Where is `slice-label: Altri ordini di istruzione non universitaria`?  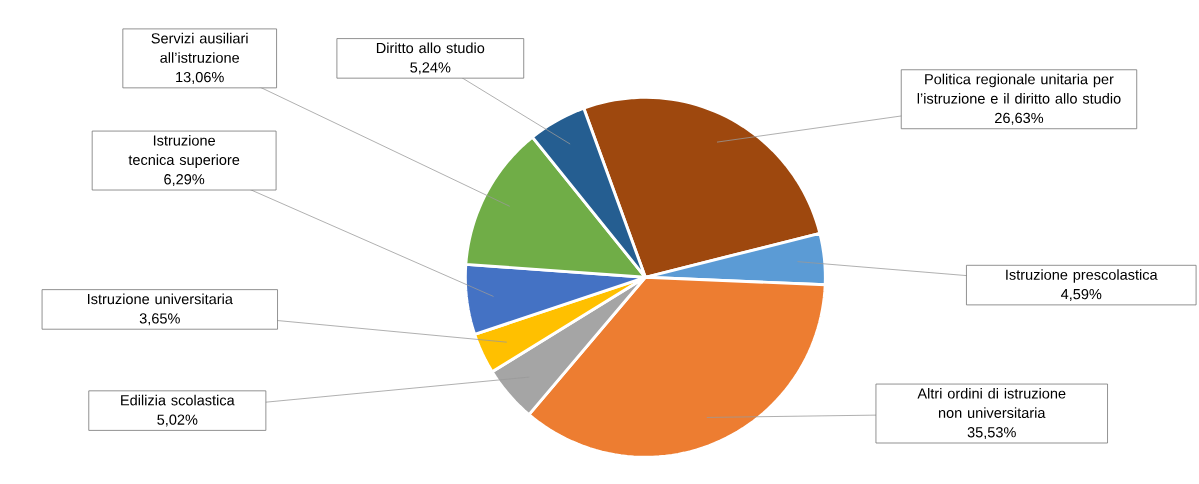 slice-label: Altri ordini di istruzione non universitaria is located at coordinates (991, 403).